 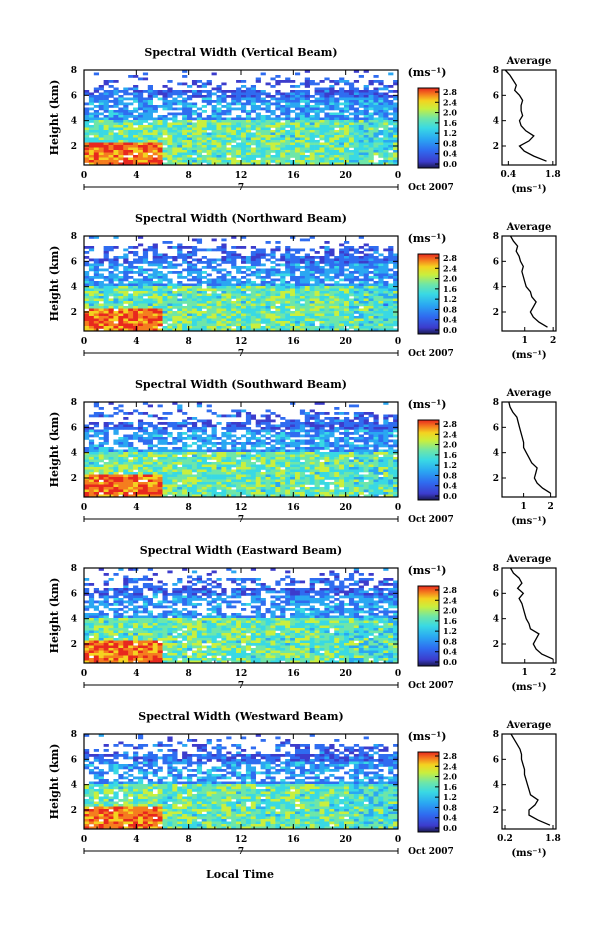 I want to click on profile-title: Average, so click(x=529, y=61).